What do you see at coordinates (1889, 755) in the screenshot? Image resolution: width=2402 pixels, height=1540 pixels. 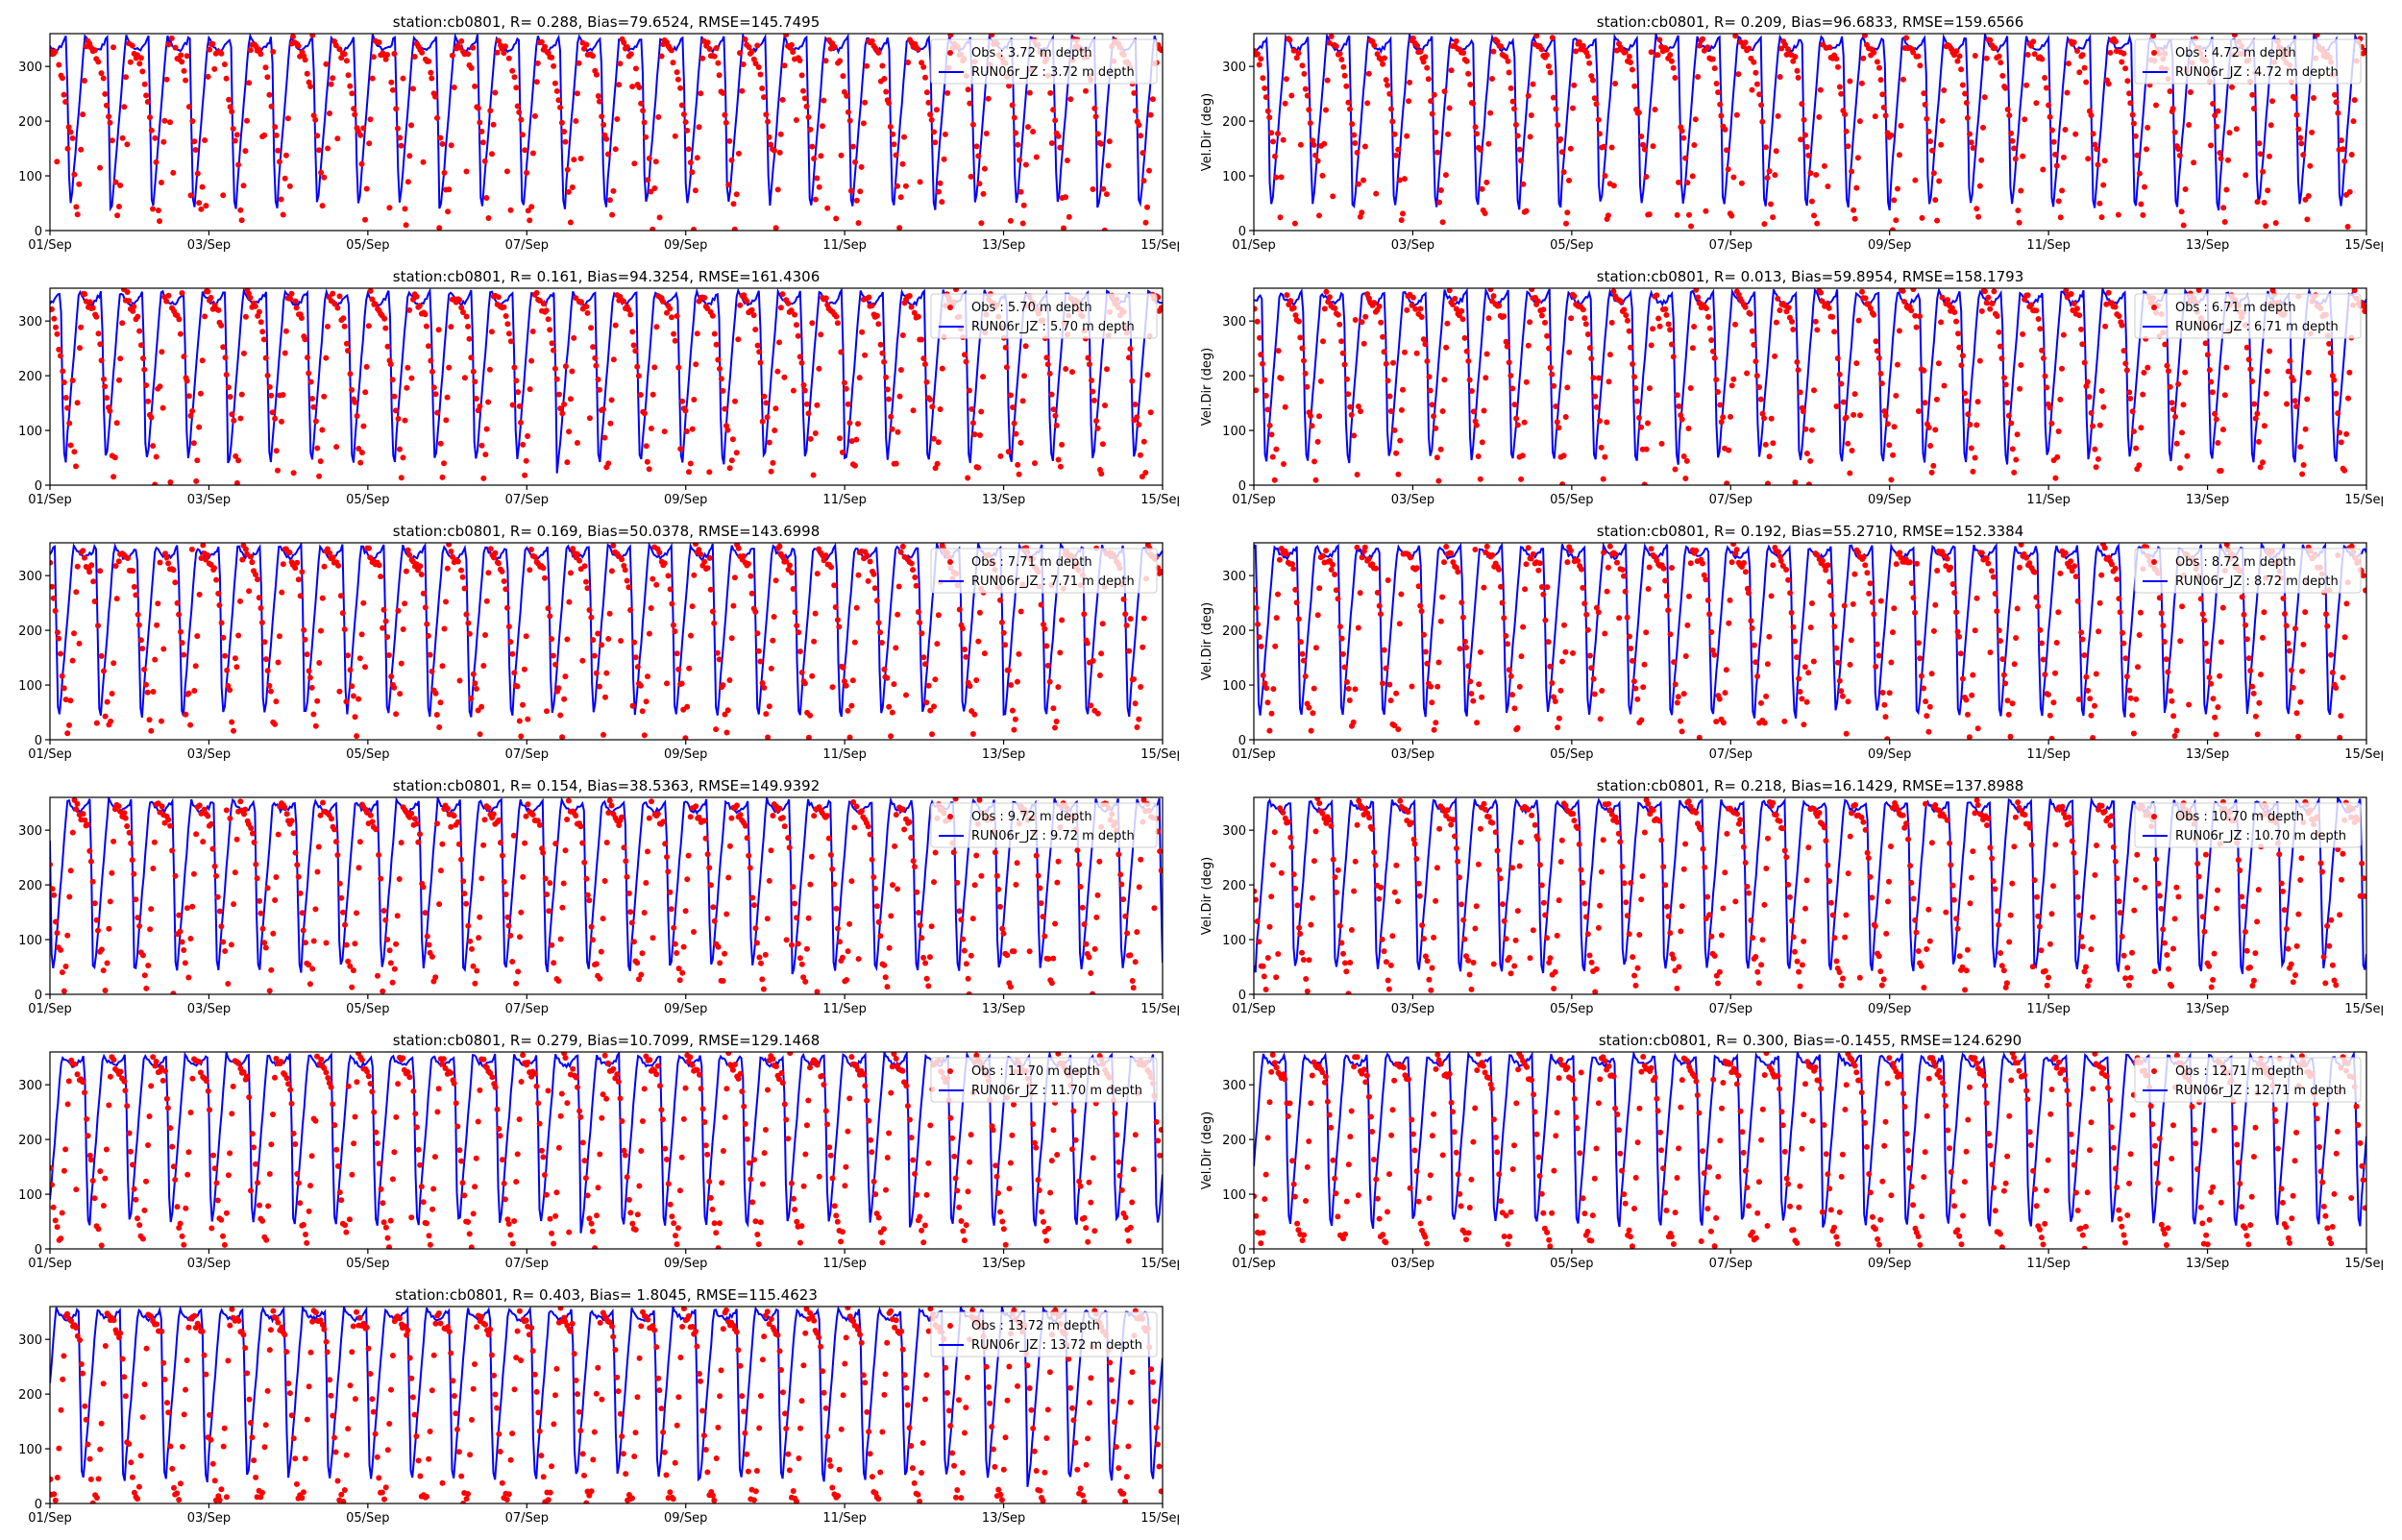 I see `x-tick-label: 09/Sep` at bounding box center [1889, 755].